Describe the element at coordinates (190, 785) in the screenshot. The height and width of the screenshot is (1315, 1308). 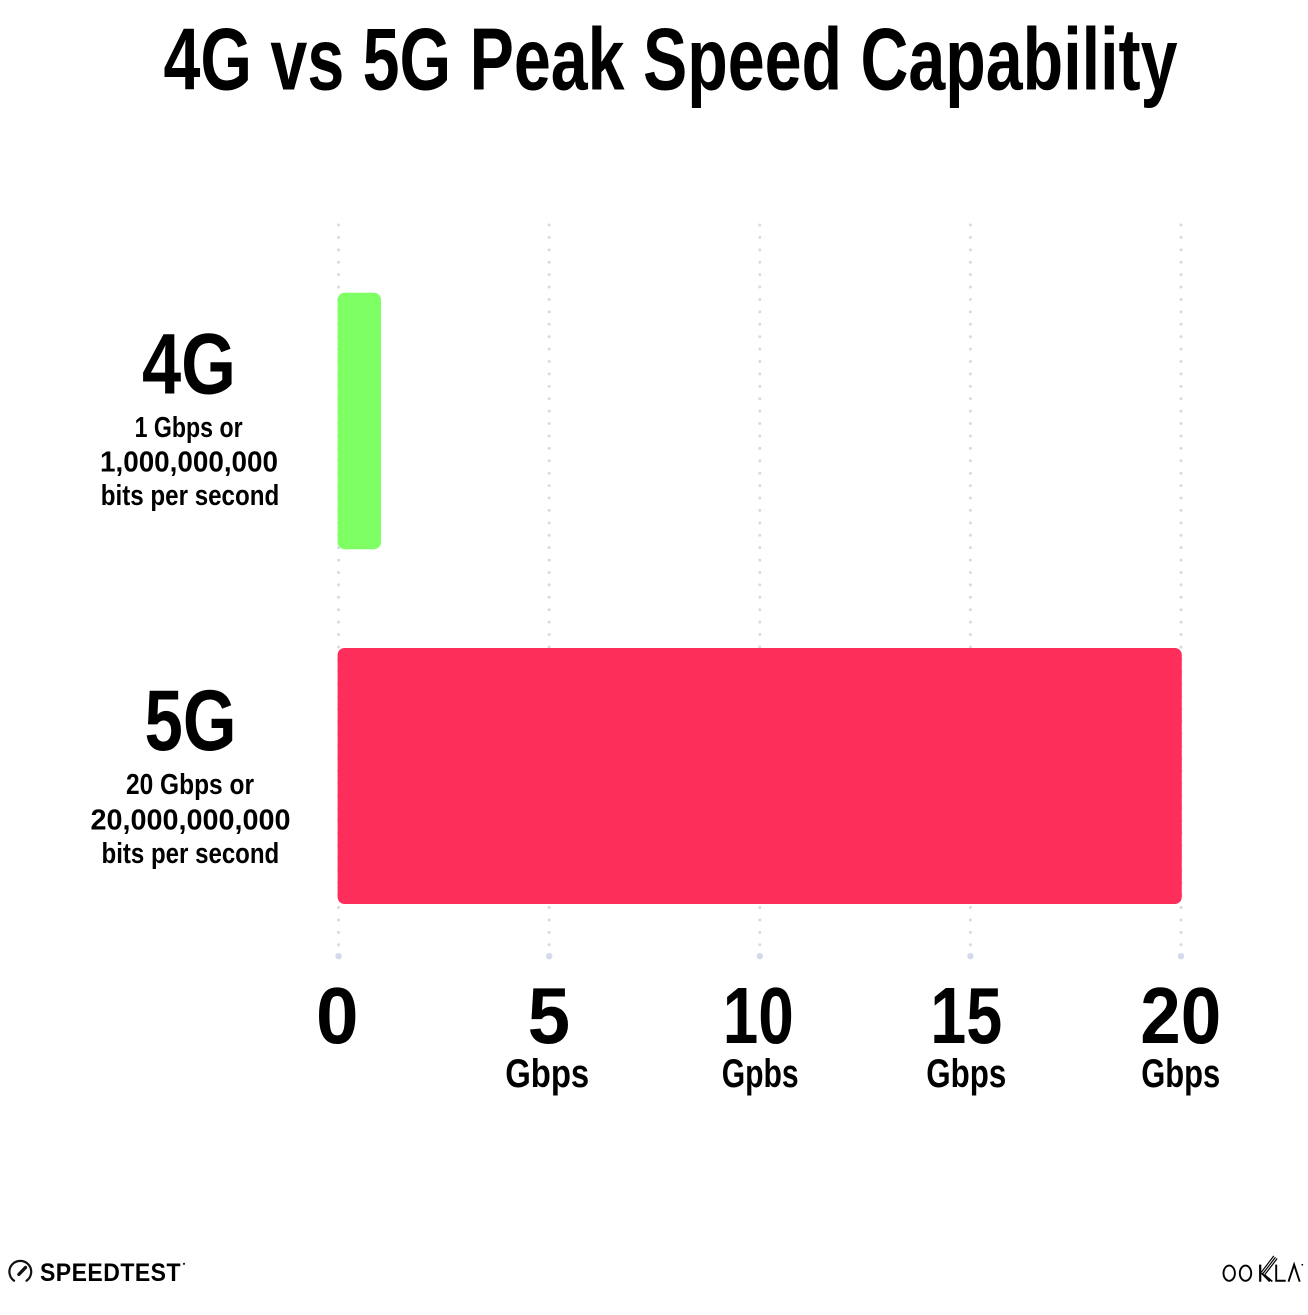
I see `svg-text: 20 Gbps or` at that location.